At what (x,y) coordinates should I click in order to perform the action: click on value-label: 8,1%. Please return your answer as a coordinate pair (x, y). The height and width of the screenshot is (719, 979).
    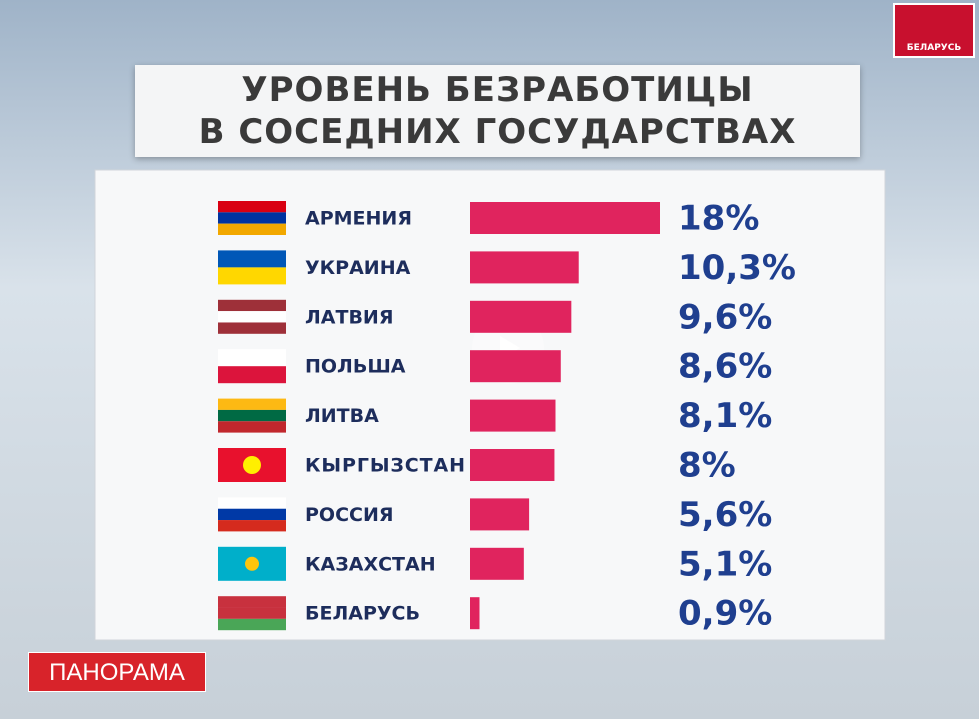
    Looking at the image, I should click on (725, 416).